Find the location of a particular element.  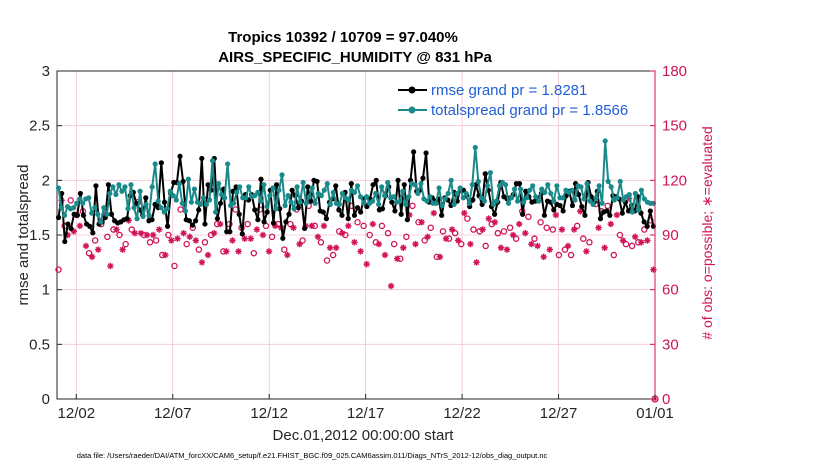

x-tick-label: 12/07 is located at coordinates (173, 413).